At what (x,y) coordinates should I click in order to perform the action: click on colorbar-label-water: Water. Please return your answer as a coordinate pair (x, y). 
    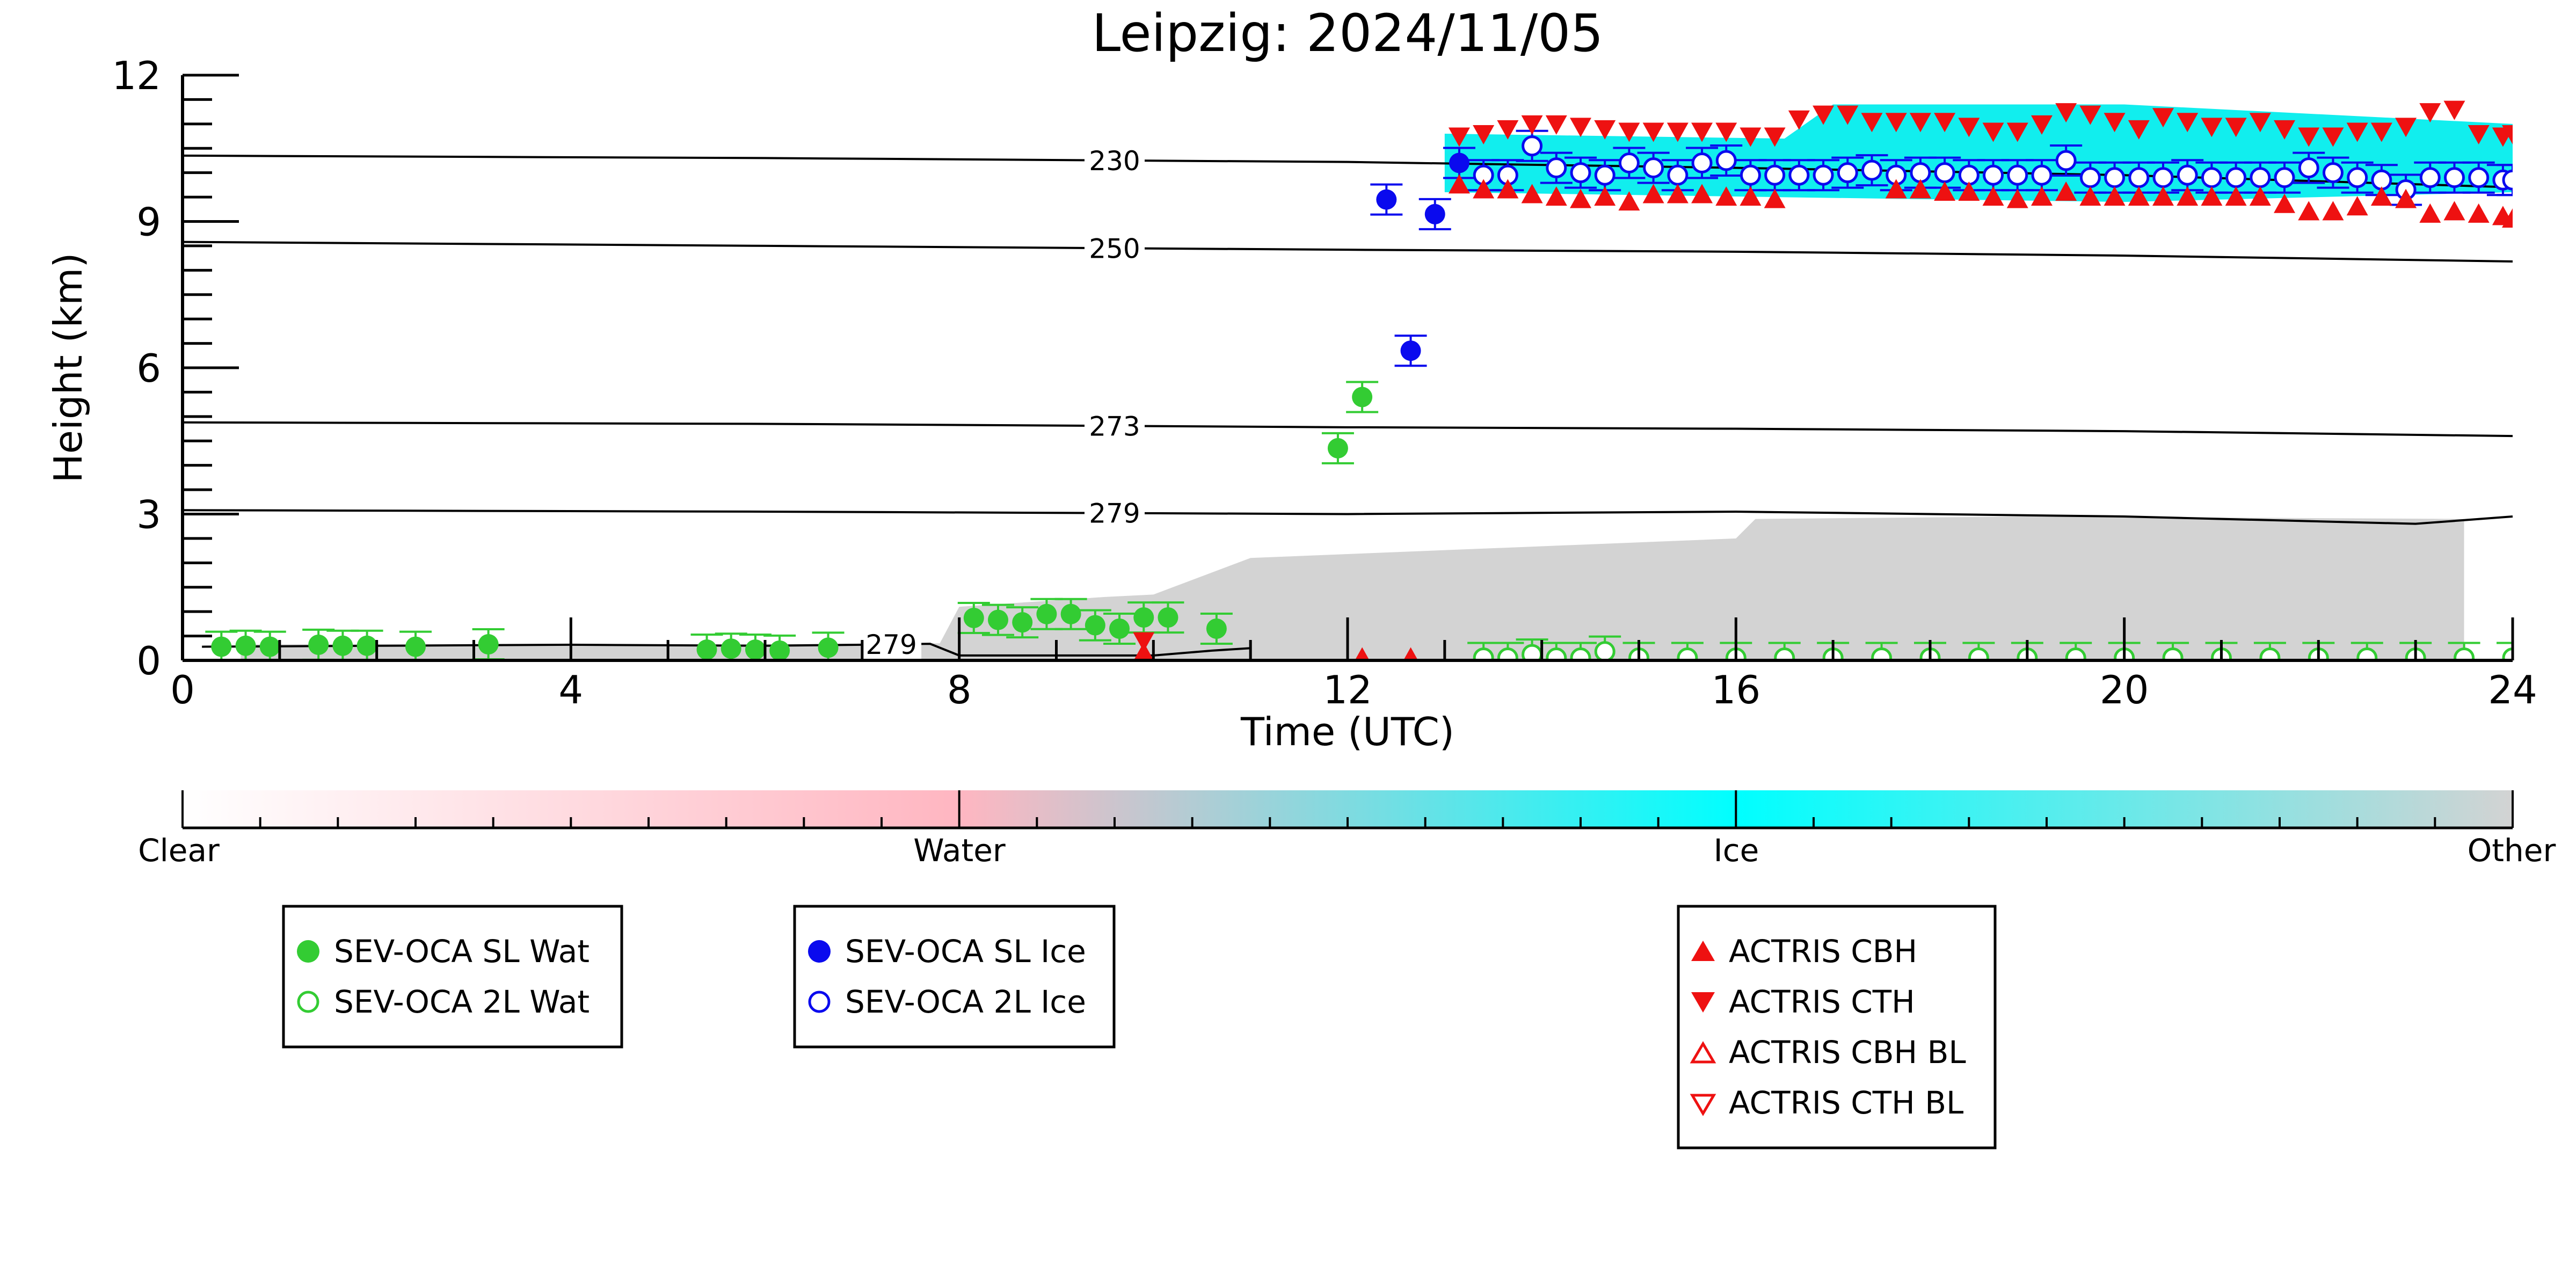
    Looking at the image, I should click on (959, 850).